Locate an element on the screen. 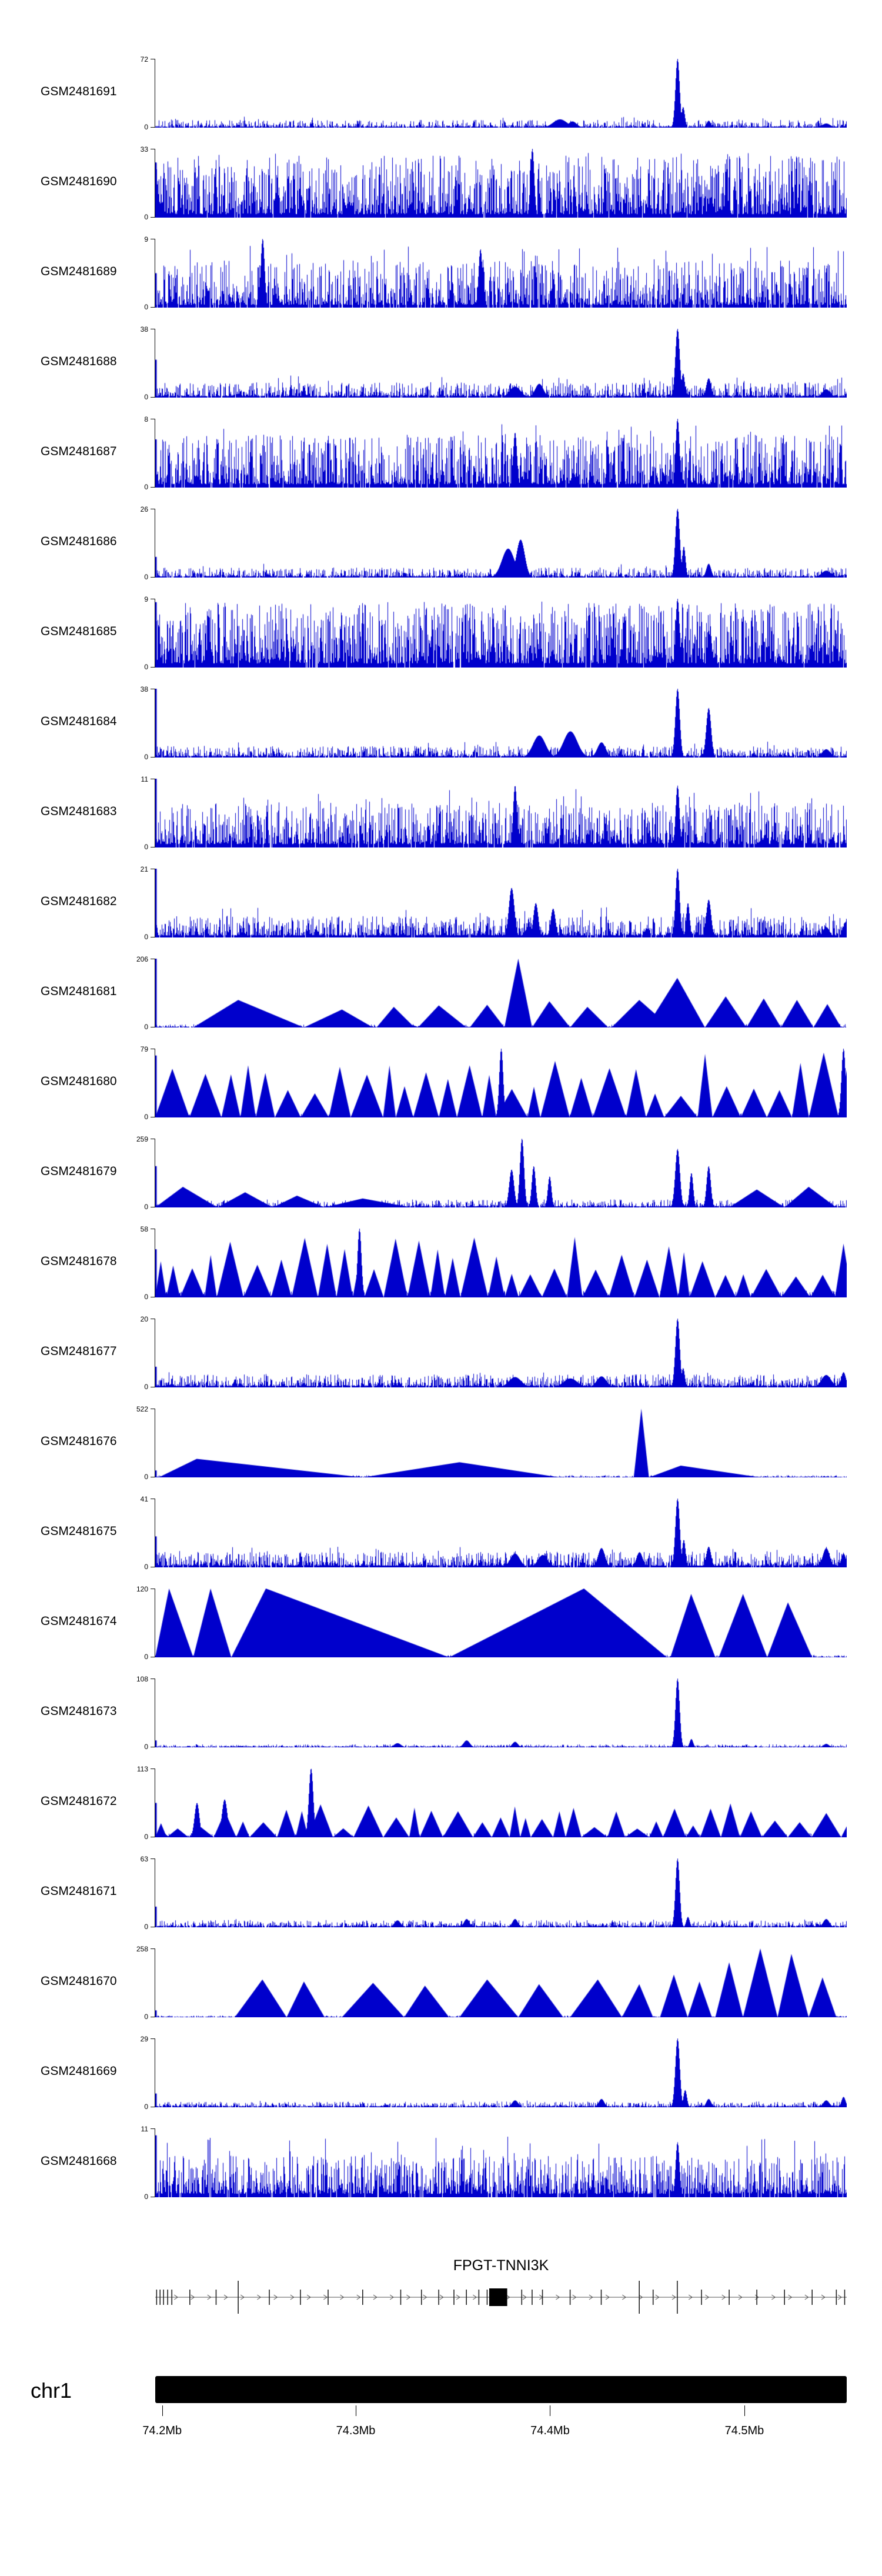  track-ymax-label: 8 is located at coordinates (146, 419).